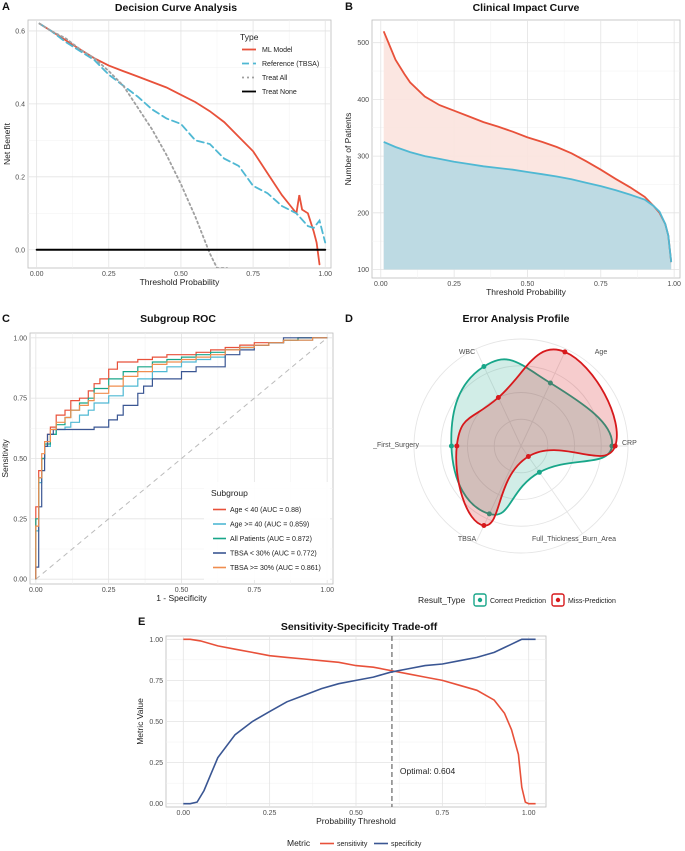  I want to click on y-tick-label: 200, so click(363, 213).